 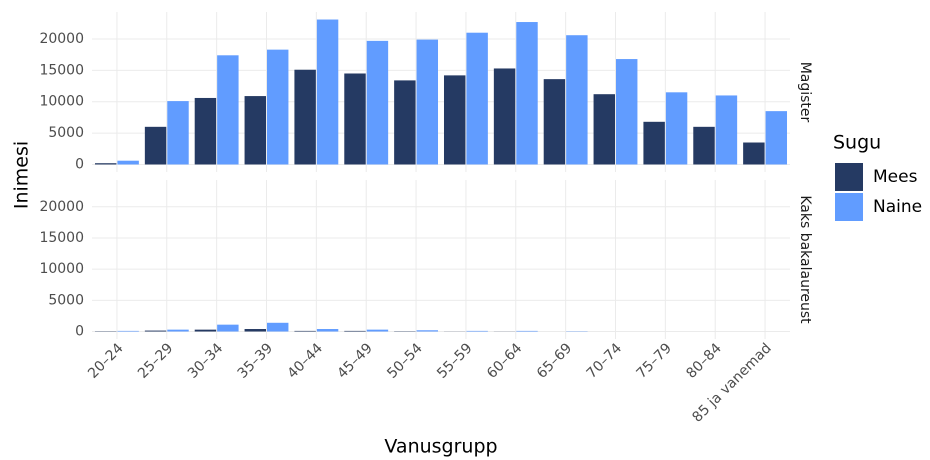 I want to click on x-tick-label: 55–59, so click(x=454, y=360).